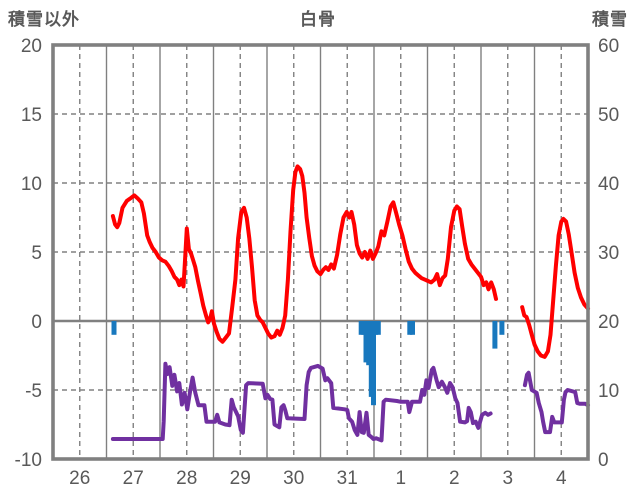 The image size is (636, 501). Describe the element at coordinates (36, 253) in the screenshot. I see `svg-text: 5` at that location.